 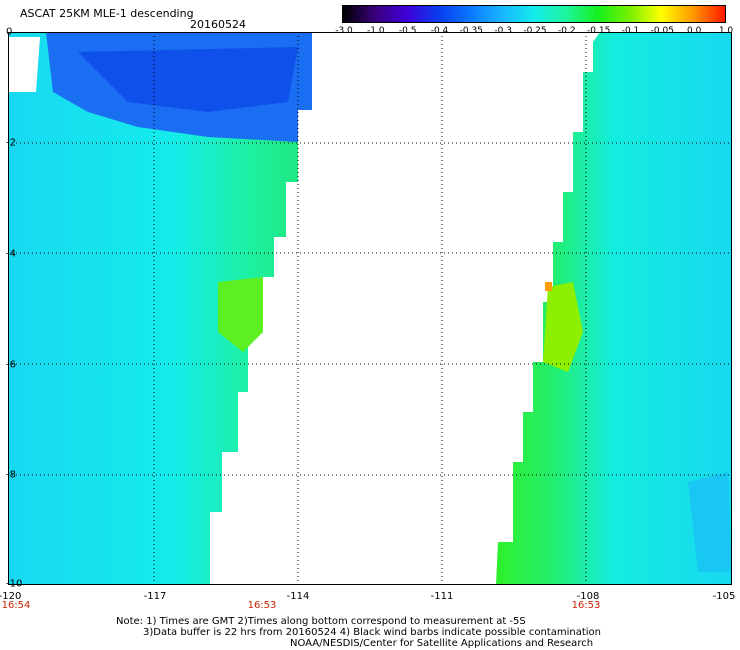 What do you see at coordinates (471, 31) in the screenshot?
I see `colorbar-label: -0.35` at bounding box center [471, 31].